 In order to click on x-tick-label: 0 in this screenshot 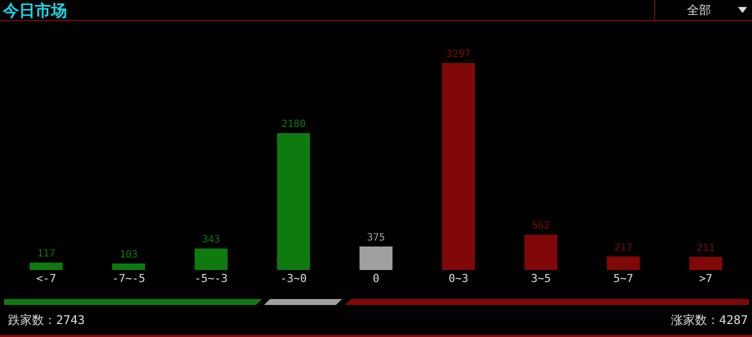, I will do `click(376, 278)`.